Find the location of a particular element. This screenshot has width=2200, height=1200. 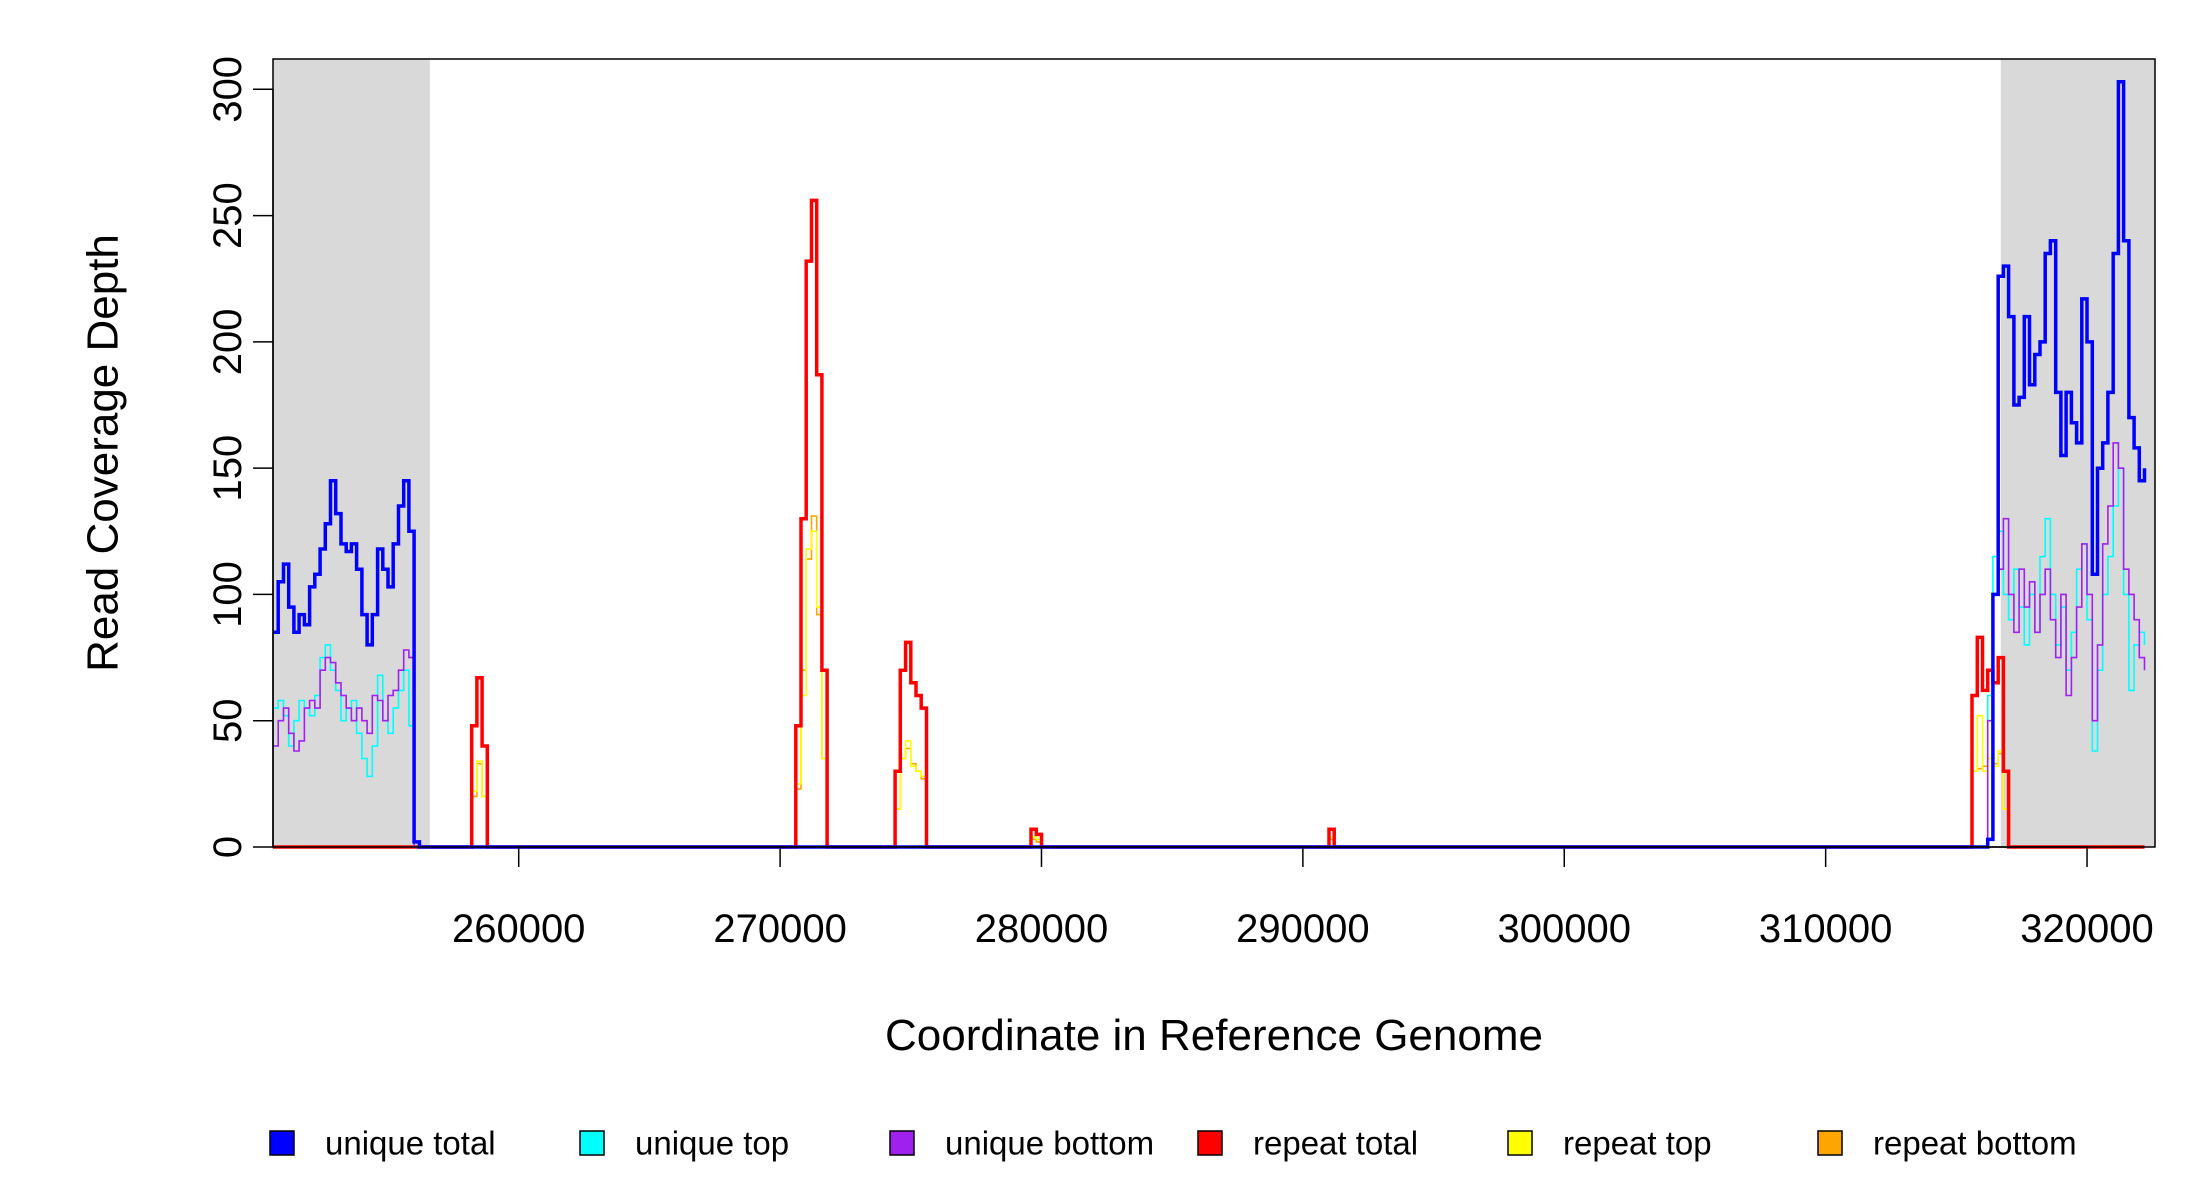

legend-label: repeat top is located at coordinates (1637, 1143).